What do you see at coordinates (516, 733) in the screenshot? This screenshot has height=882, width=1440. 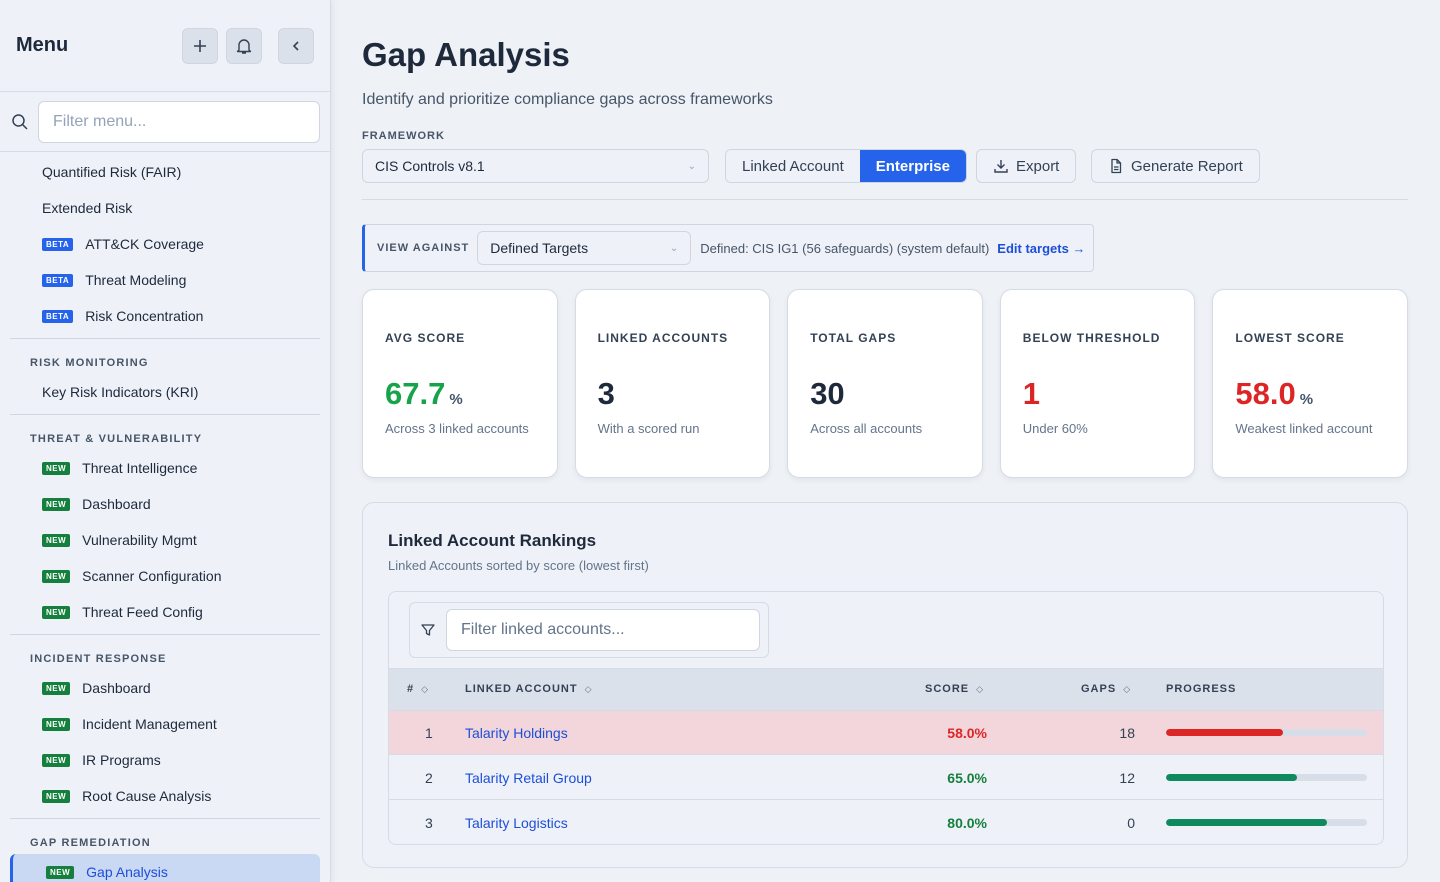 I see `account-link: Talarity Holdings` at bounding box center [516, 733].